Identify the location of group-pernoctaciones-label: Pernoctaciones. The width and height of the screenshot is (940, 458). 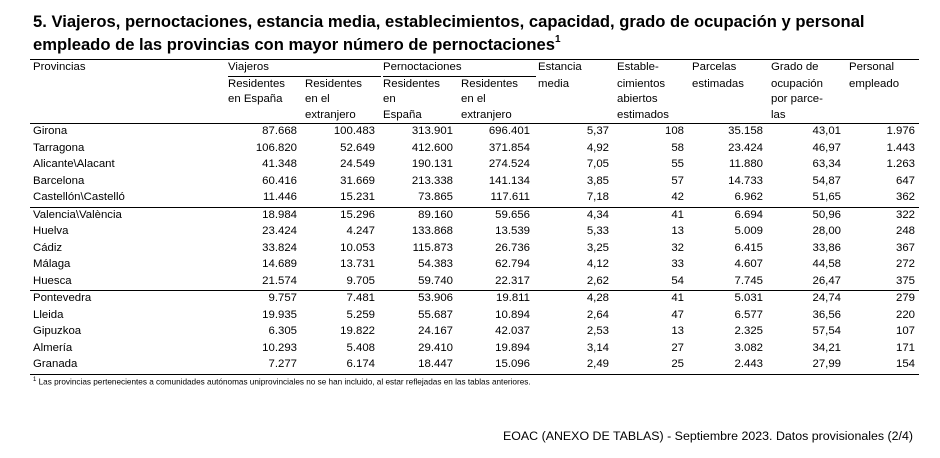
(460, 68).